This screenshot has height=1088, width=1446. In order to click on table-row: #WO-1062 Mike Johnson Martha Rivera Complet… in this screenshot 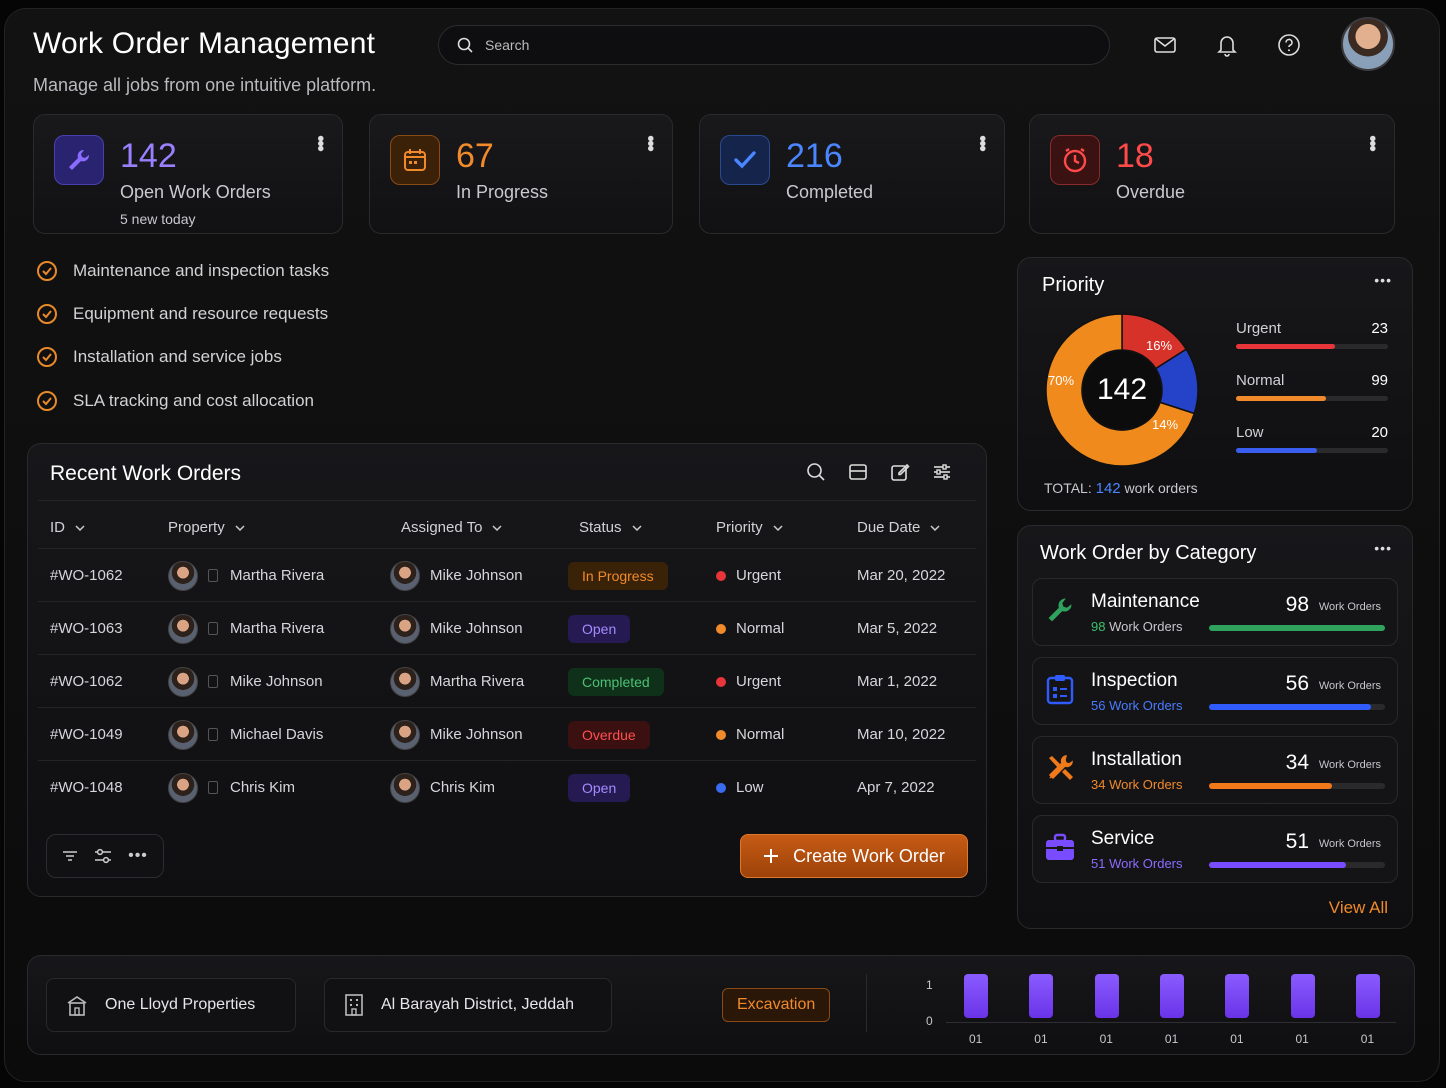, I will do `click(507, 680)`.